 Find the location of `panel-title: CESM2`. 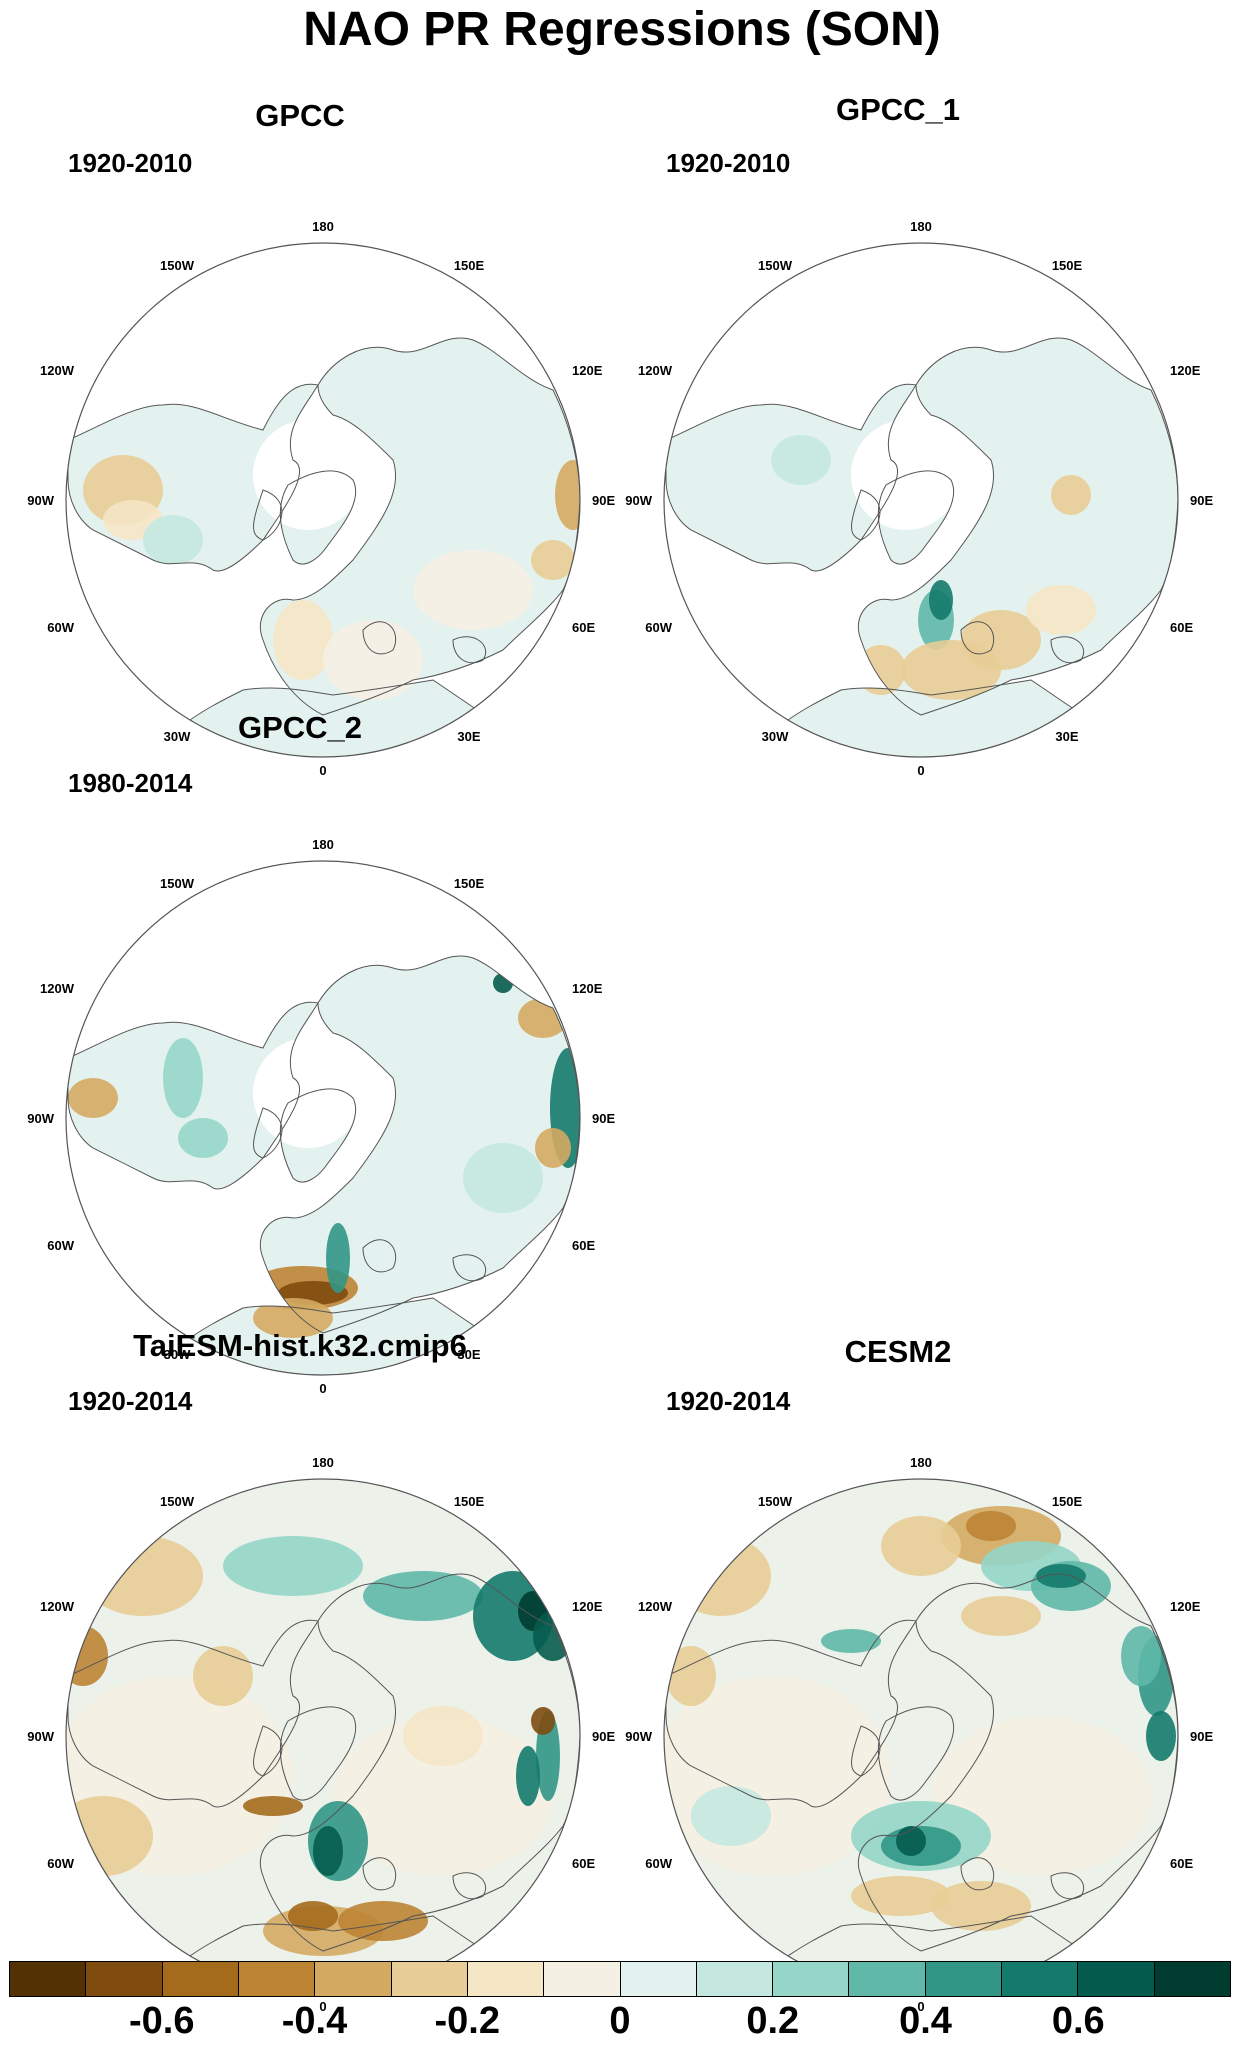

panel-title: CESM2 is located at coordinates (898, 1351).